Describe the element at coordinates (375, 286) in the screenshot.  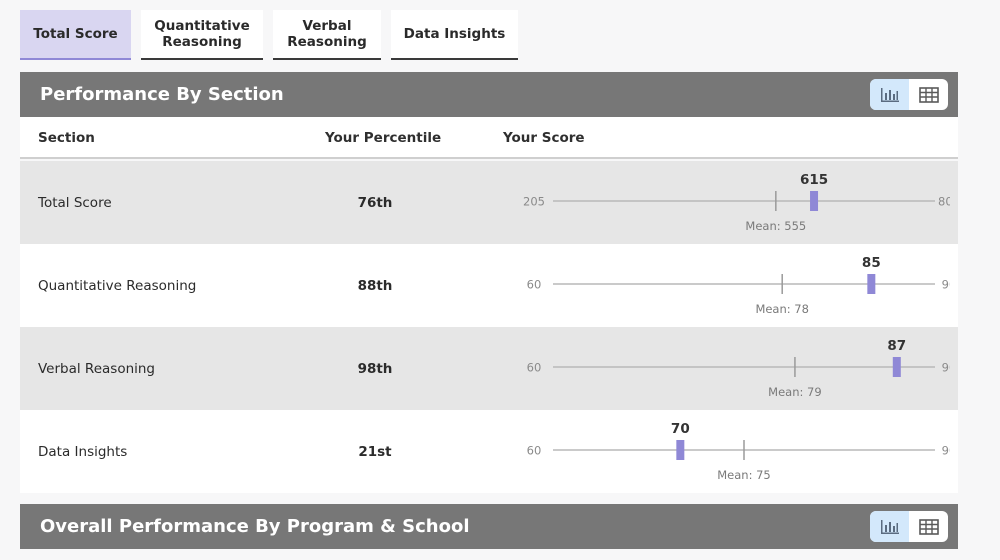
I see `percentile-value: 88th` at that location.